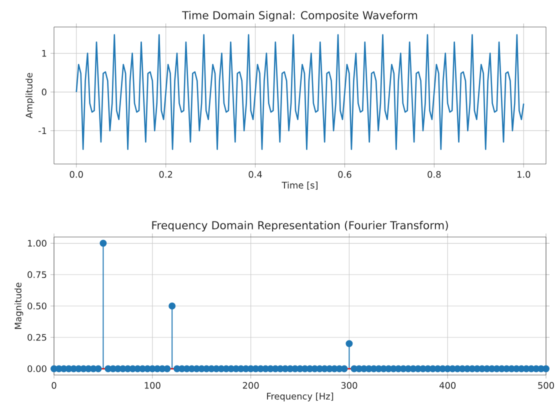 Image resolution: width=557 pixels, height=413 pixels. I want to click on x-tick-label: 0, so click(54, 385).